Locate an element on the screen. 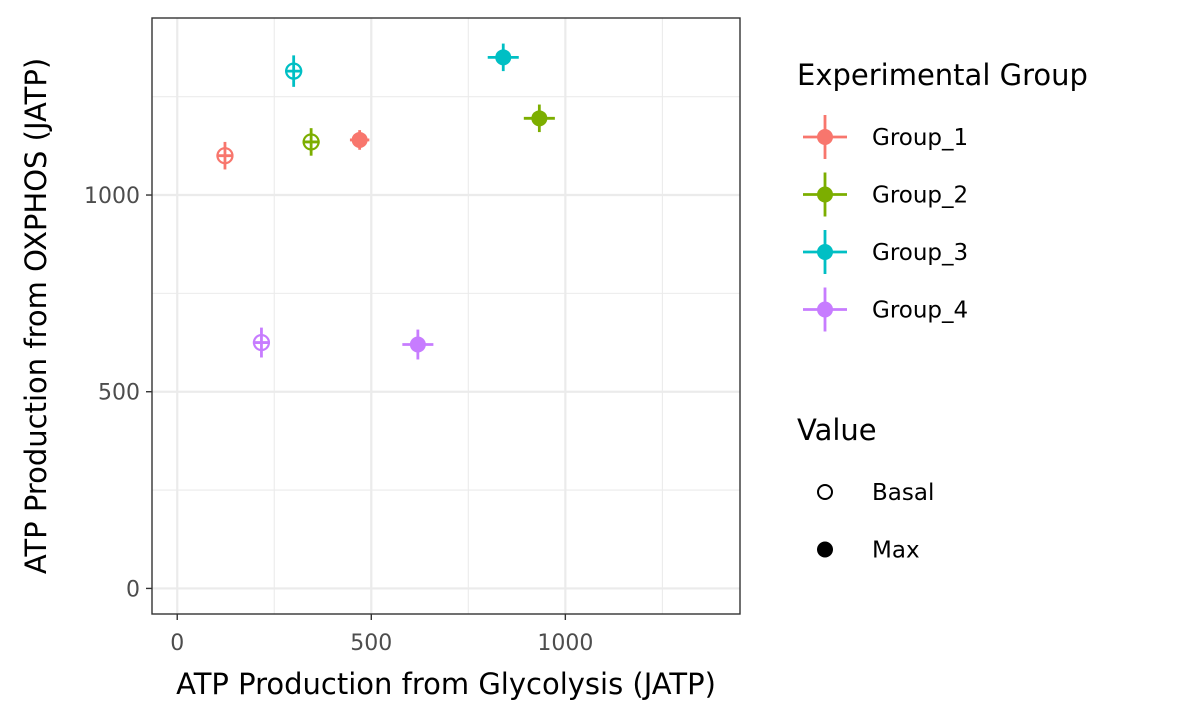 Image resolution: width=1200 pixels, height=720 pixels. data-point-group-1-basal is located at coordinates (225, 155).